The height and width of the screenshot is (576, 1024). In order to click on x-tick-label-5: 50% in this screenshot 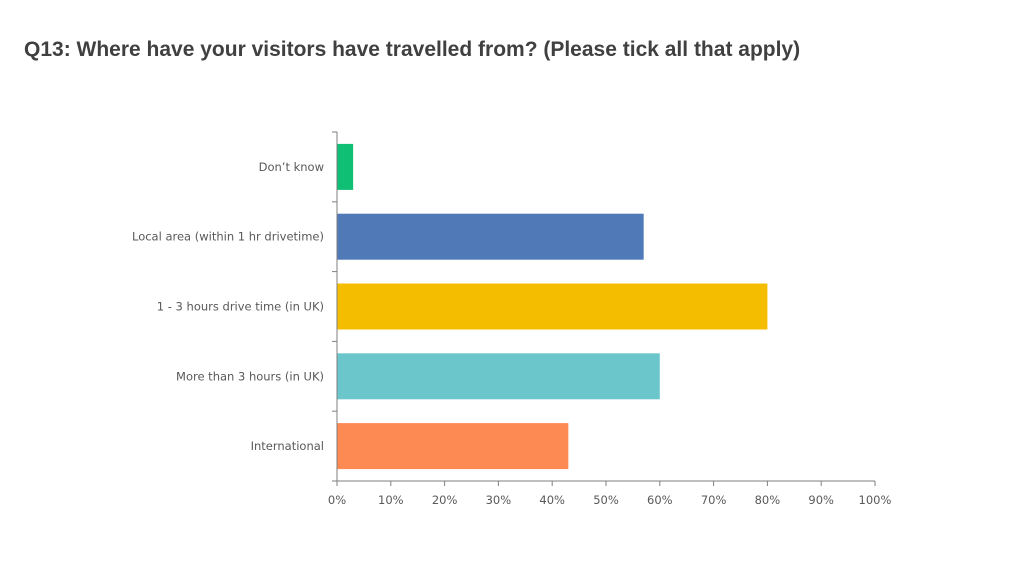, I will do `click(606, 500)`.